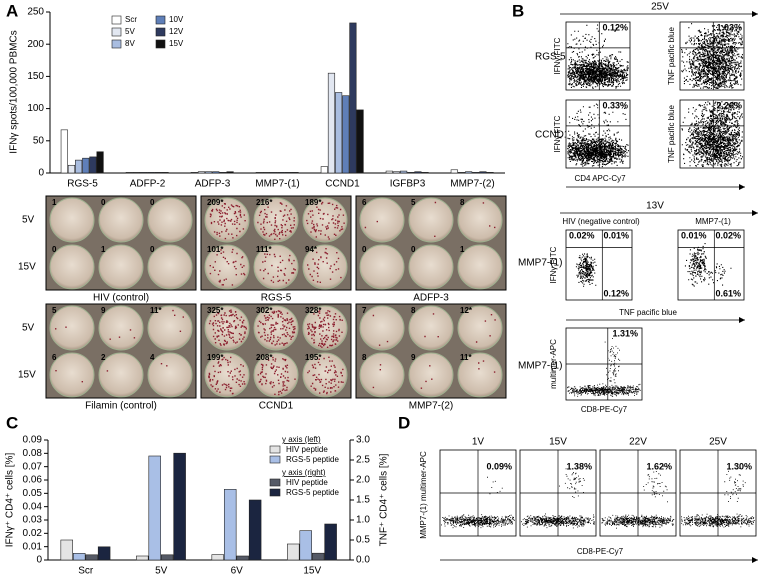 This screenshot has height=577, width=763. Describe the element at coordinates (276, 298) in the screenshot. I see `group-label: RGS-5` at that location.